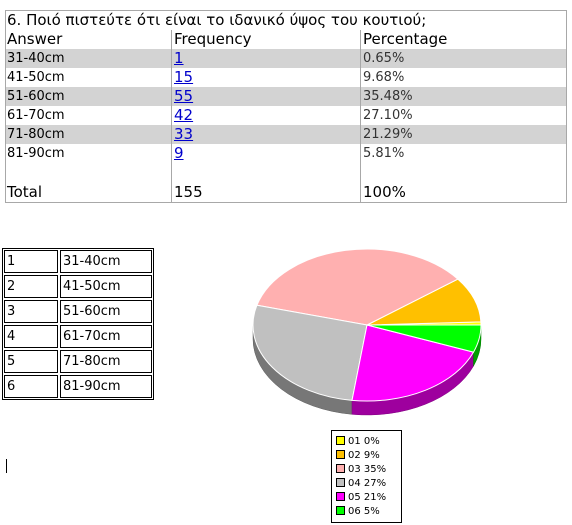 The image size is (572, 525). Describe the element at coordinates (36, 58) in the screenshot. I see `answer-cell: 31-40cm` at that location.